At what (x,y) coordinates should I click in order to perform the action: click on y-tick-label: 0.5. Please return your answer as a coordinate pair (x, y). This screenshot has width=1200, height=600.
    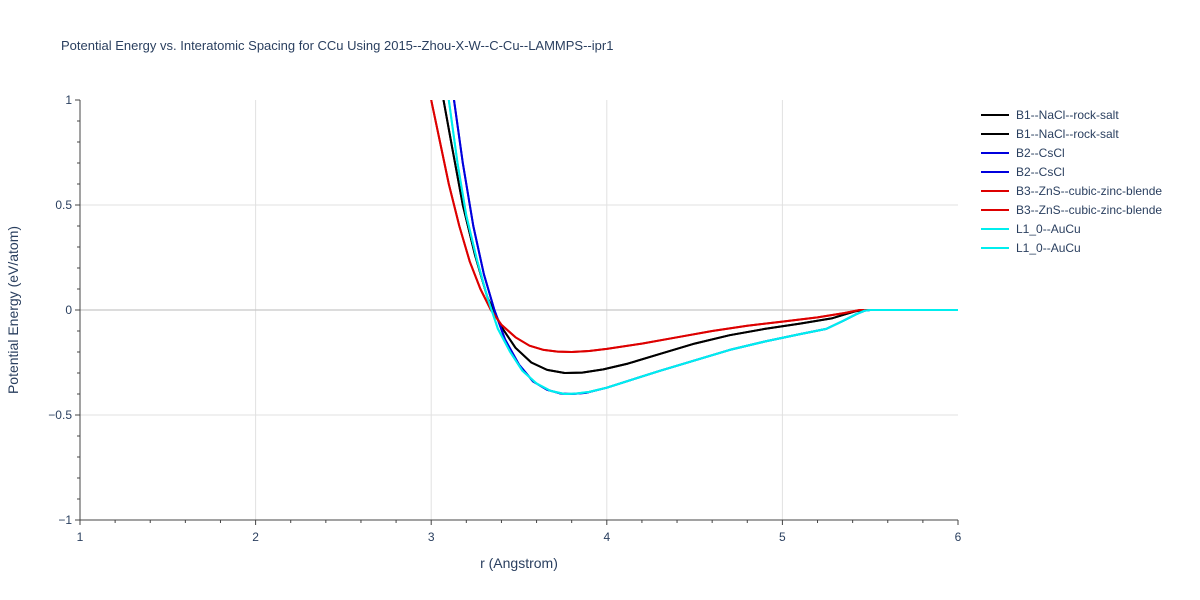
    Looking at the image, I should click on (63, 205).